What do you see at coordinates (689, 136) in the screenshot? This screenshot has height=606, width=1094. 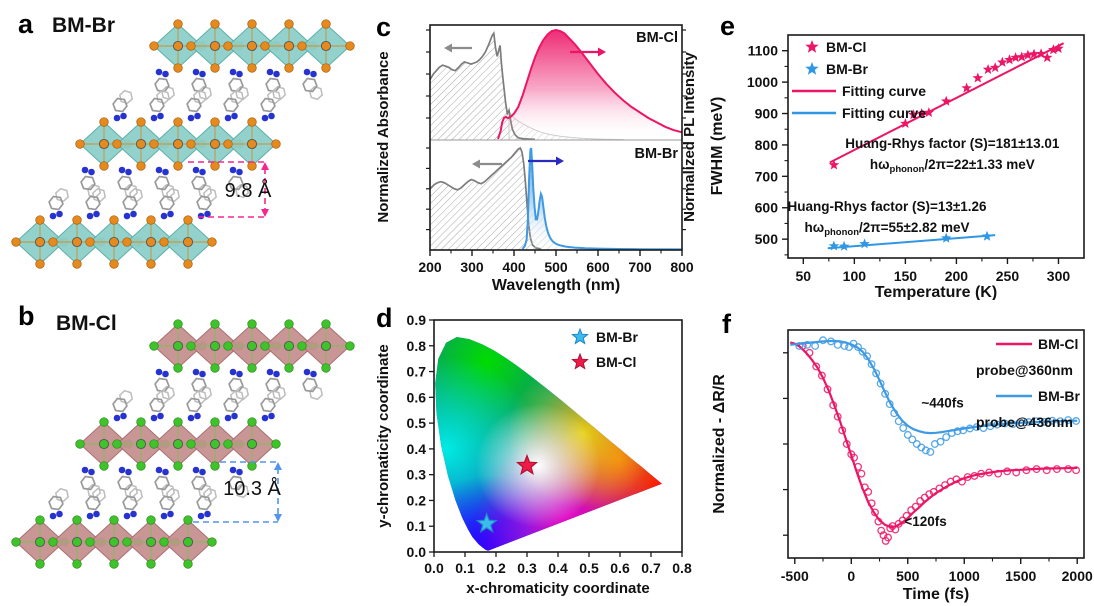 I see `c-y-axis-label-right: Normalized PL Intensity` at bounding box center [689, 136].